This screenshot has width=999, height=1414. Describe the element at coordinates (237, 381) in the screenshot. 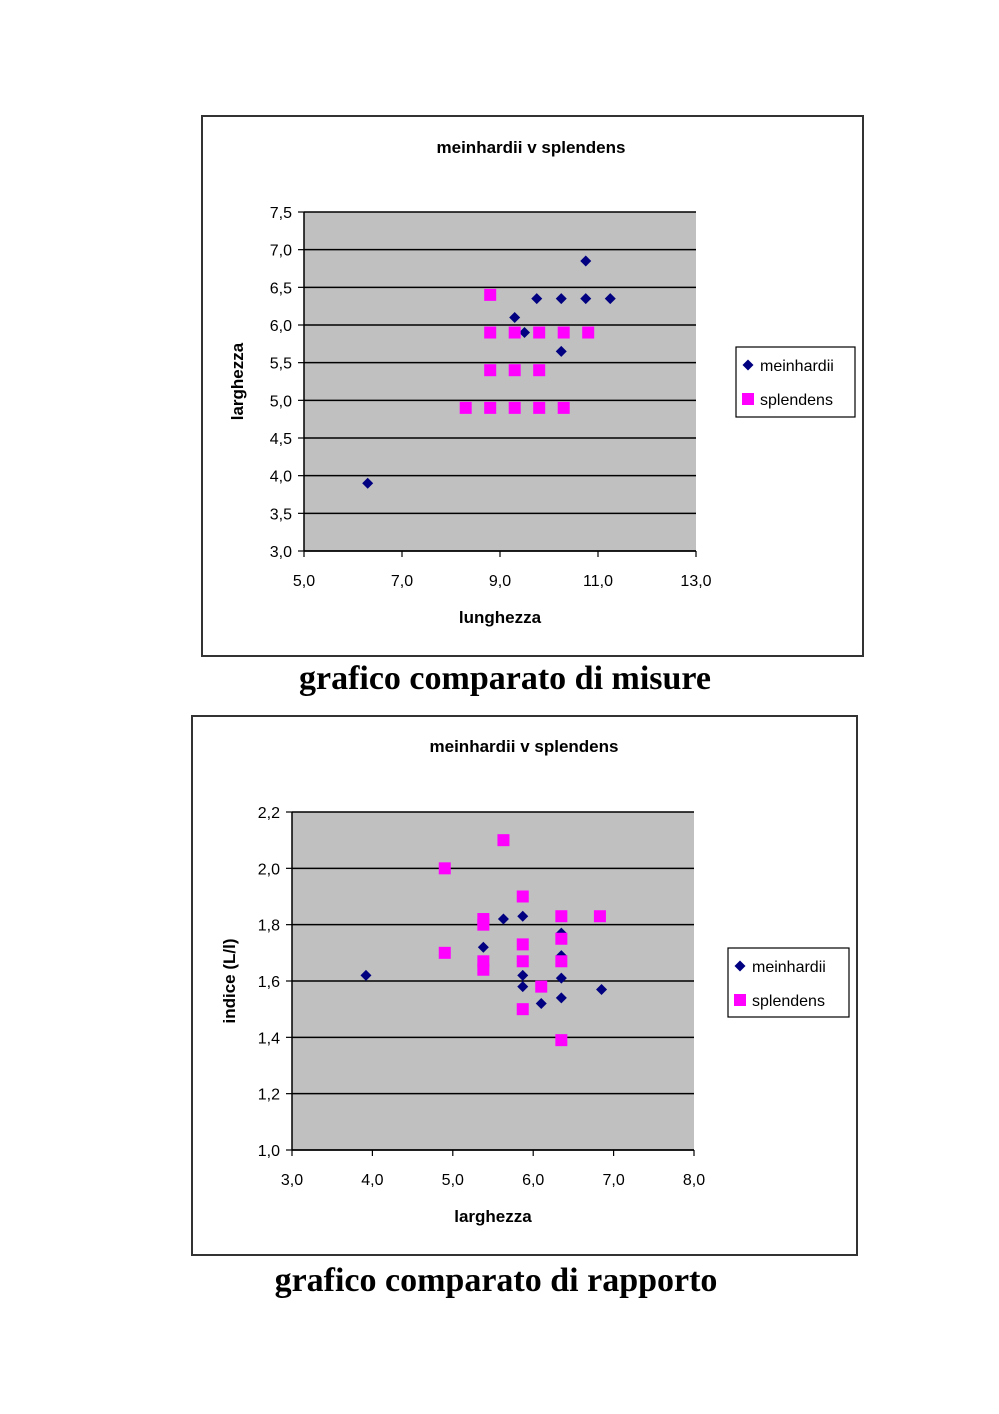

I see `y-axis-label: larghezza` at that location.